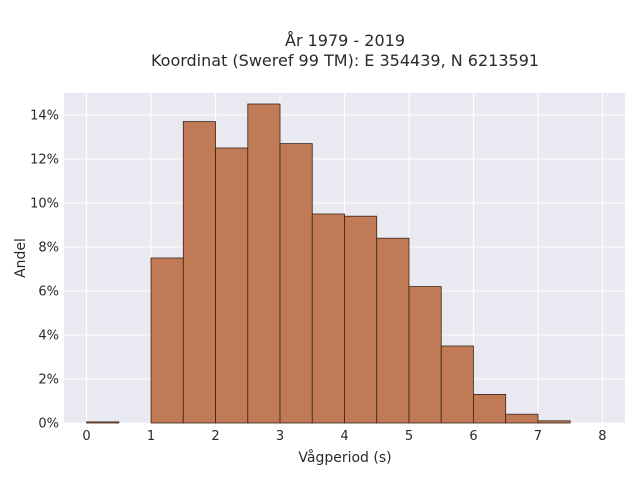 The image size is (640, 480). Describe the element at coordinates (215, 436) in the screenshot. I see `x-tick-label: 2` at that location.